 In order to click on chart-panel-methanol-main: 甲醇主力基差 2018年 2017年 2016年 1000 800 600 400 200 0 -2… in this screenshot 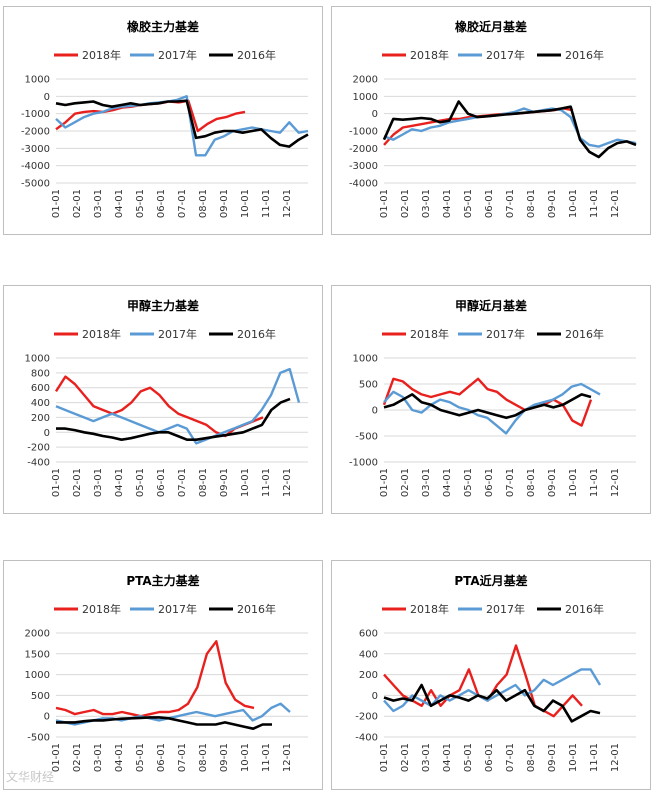, I will do `click(163, 399)`.